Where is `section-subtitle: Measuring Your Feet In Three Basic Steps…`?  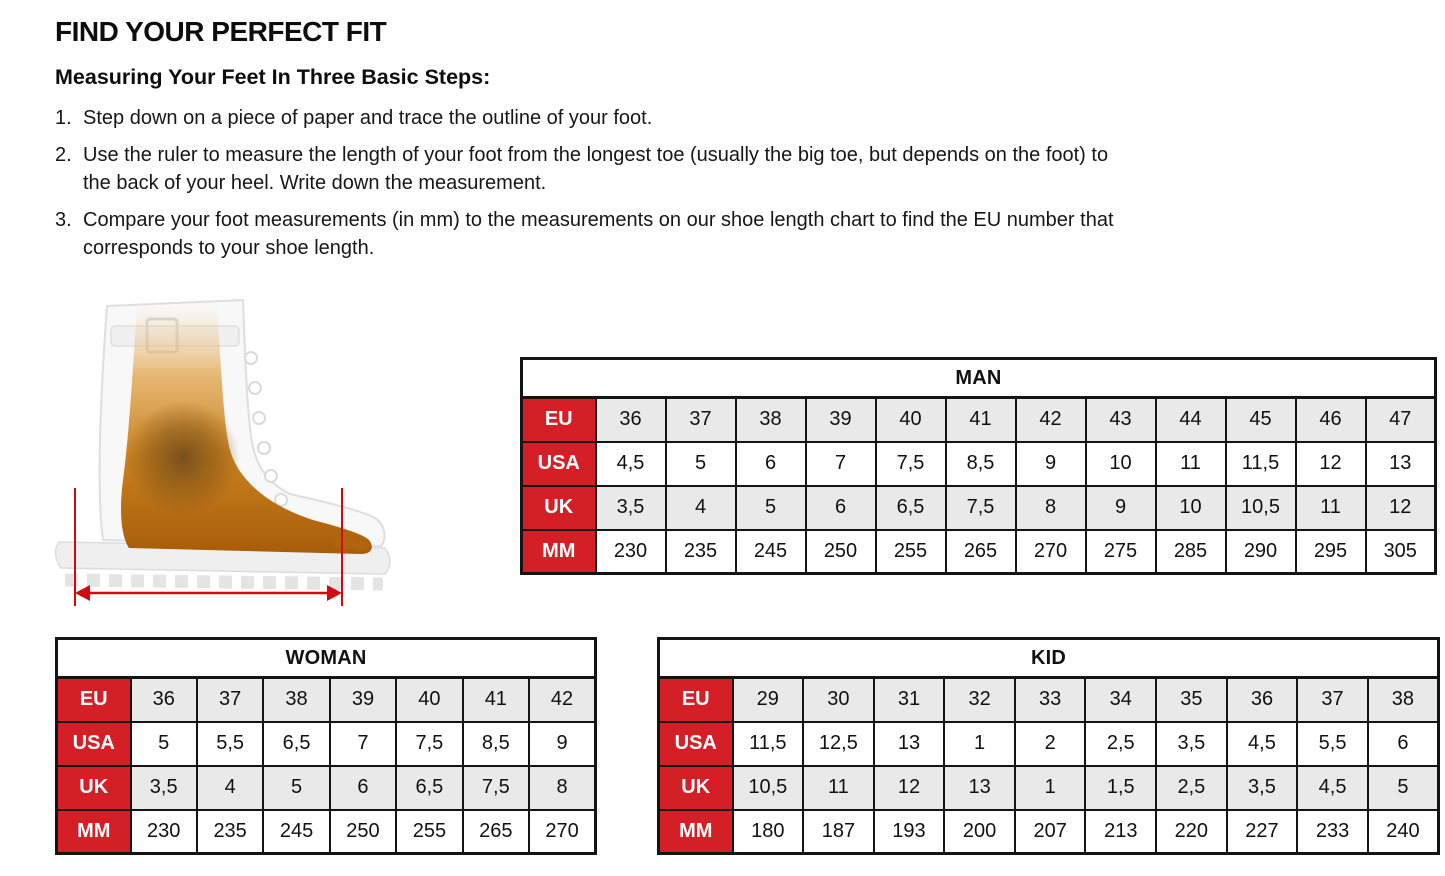 section-subtitle: Measuring Your Feet In Three Basic Steps… is located at coordinates (273, 77).